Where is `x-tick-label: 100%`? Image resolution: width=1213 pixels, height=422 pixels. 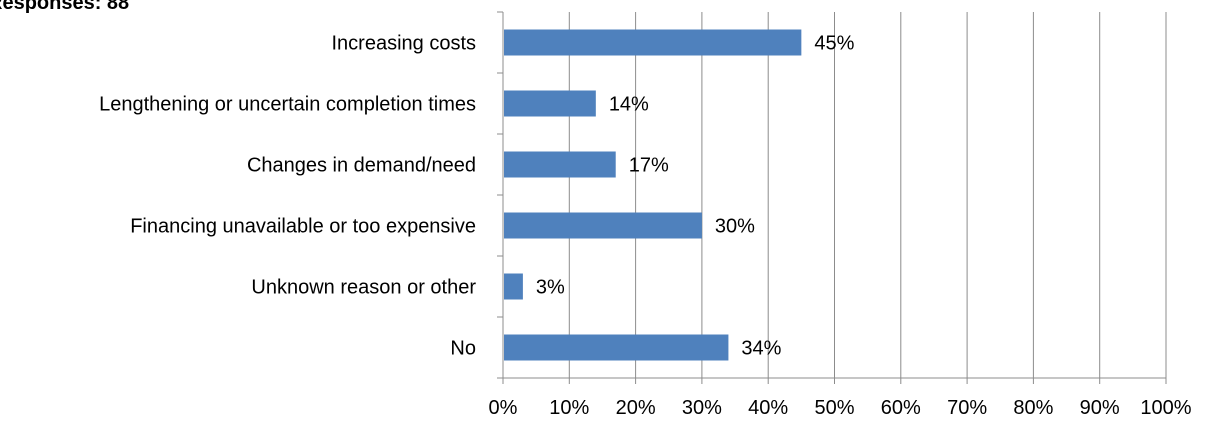 x-tick-label: 100% is located at coordinates (1165, 407).